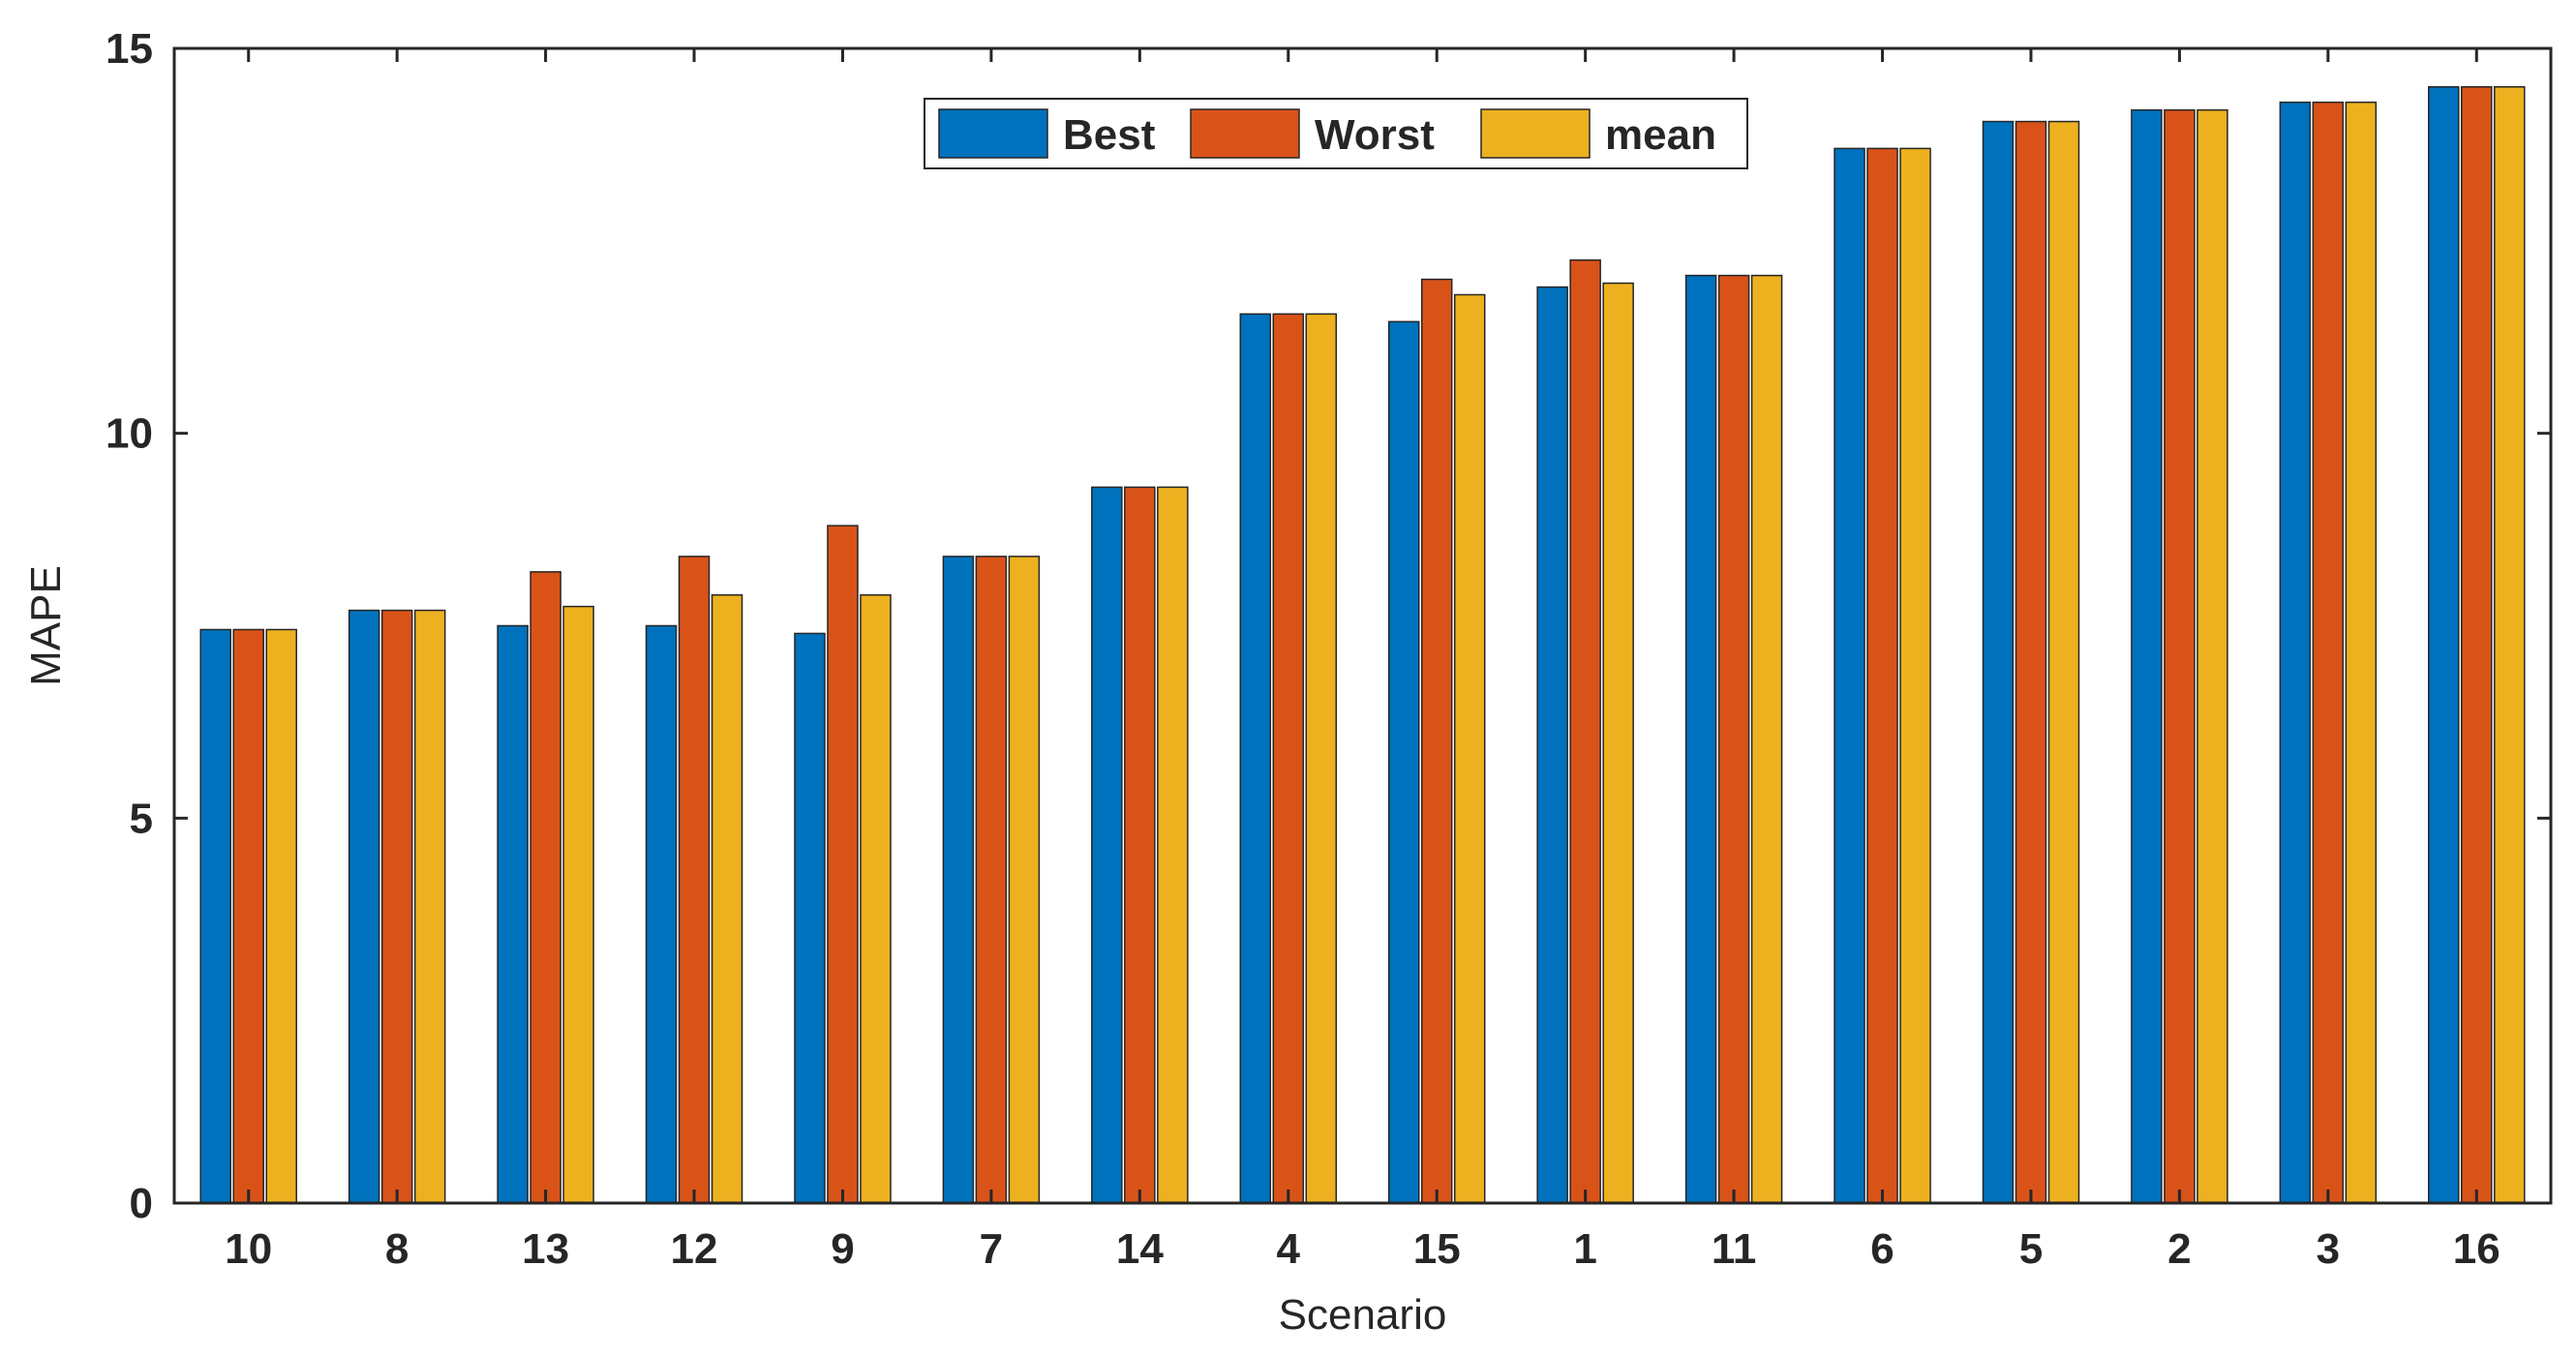 The width and height of the screenshot is (2576, 1356). What do you see at coordinates (1362, 1249) in the screenshot?
I see `x-tick-labels: 10 8 13 12 9 7 14 4 15 1 11 6 5 2 3 16` at bounding box center [1362, 1249].